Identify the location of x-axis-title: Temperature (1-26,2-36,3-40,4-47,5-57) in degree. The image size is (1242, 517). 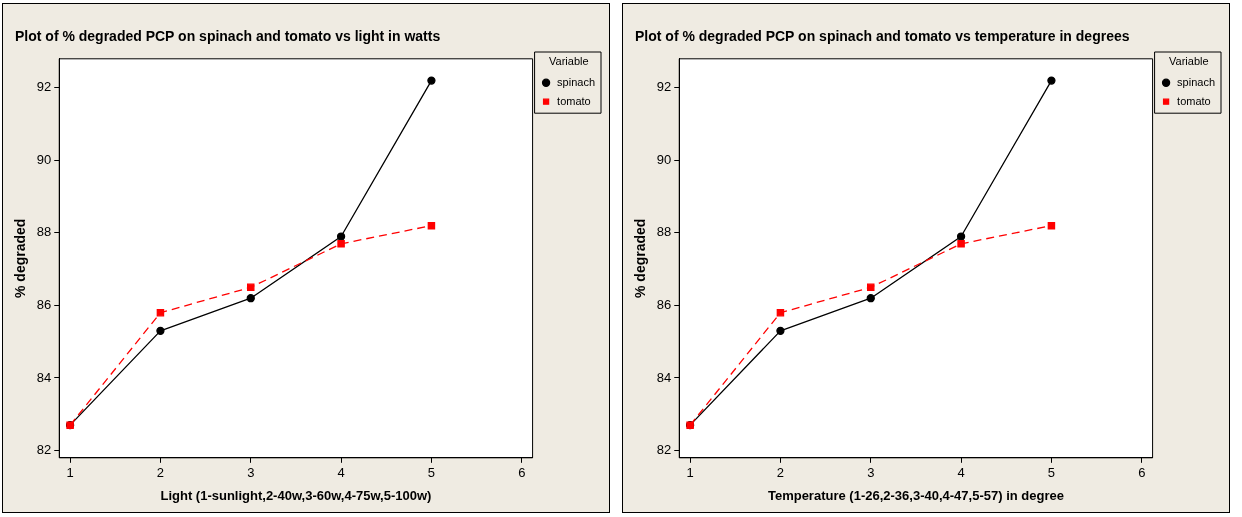
(915, 495).